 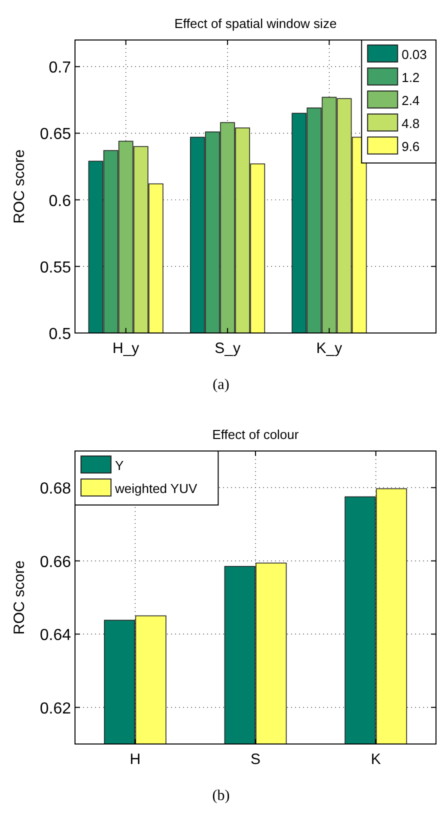 I want to click on y-tick-label: 0.62, so click(x=56, y=709).